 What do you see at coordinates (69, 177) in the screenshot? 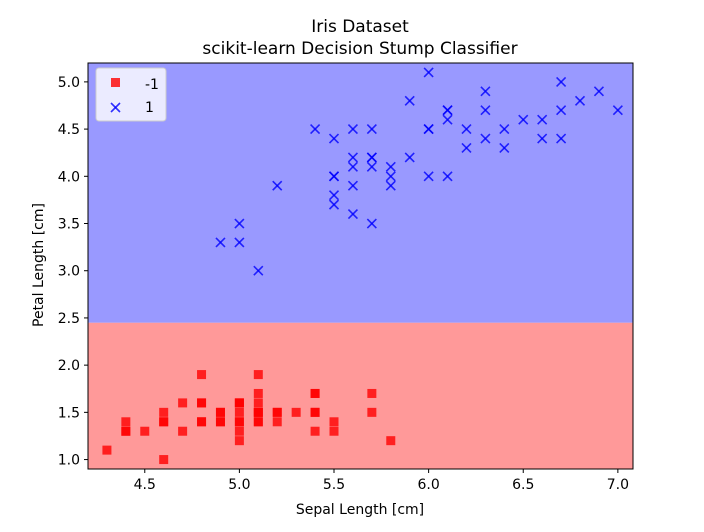
I see `y-tick-label: 4.0` at bounding box center [69, 177].